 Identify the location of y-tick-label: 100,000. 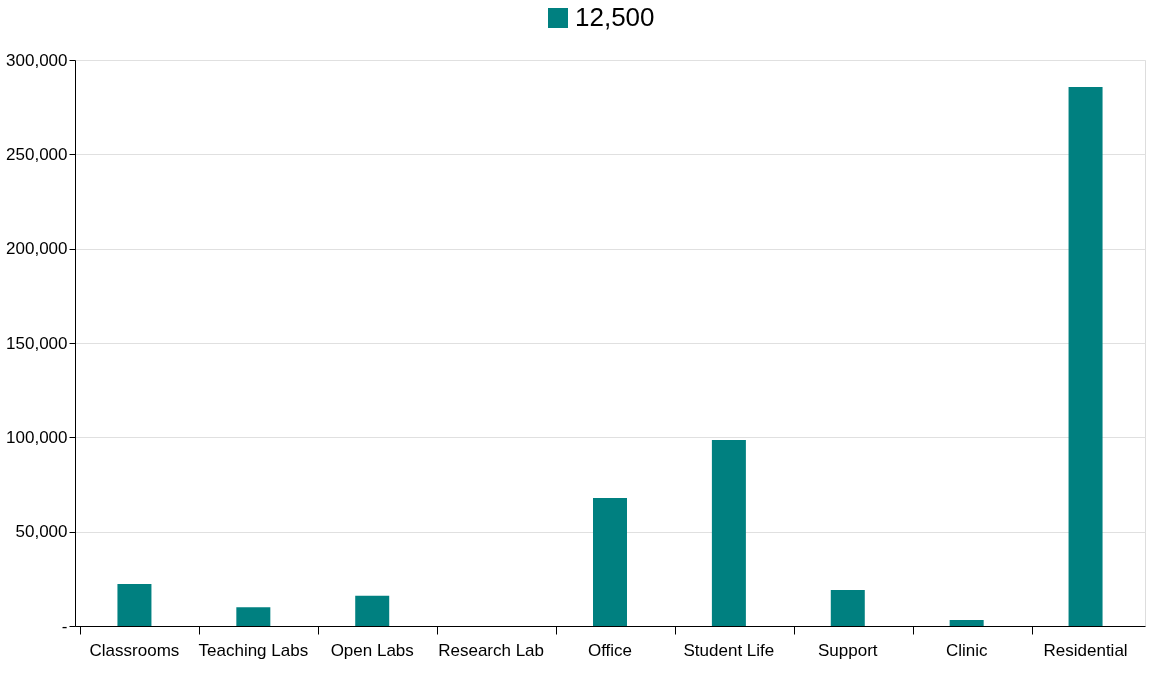
(37, 437).